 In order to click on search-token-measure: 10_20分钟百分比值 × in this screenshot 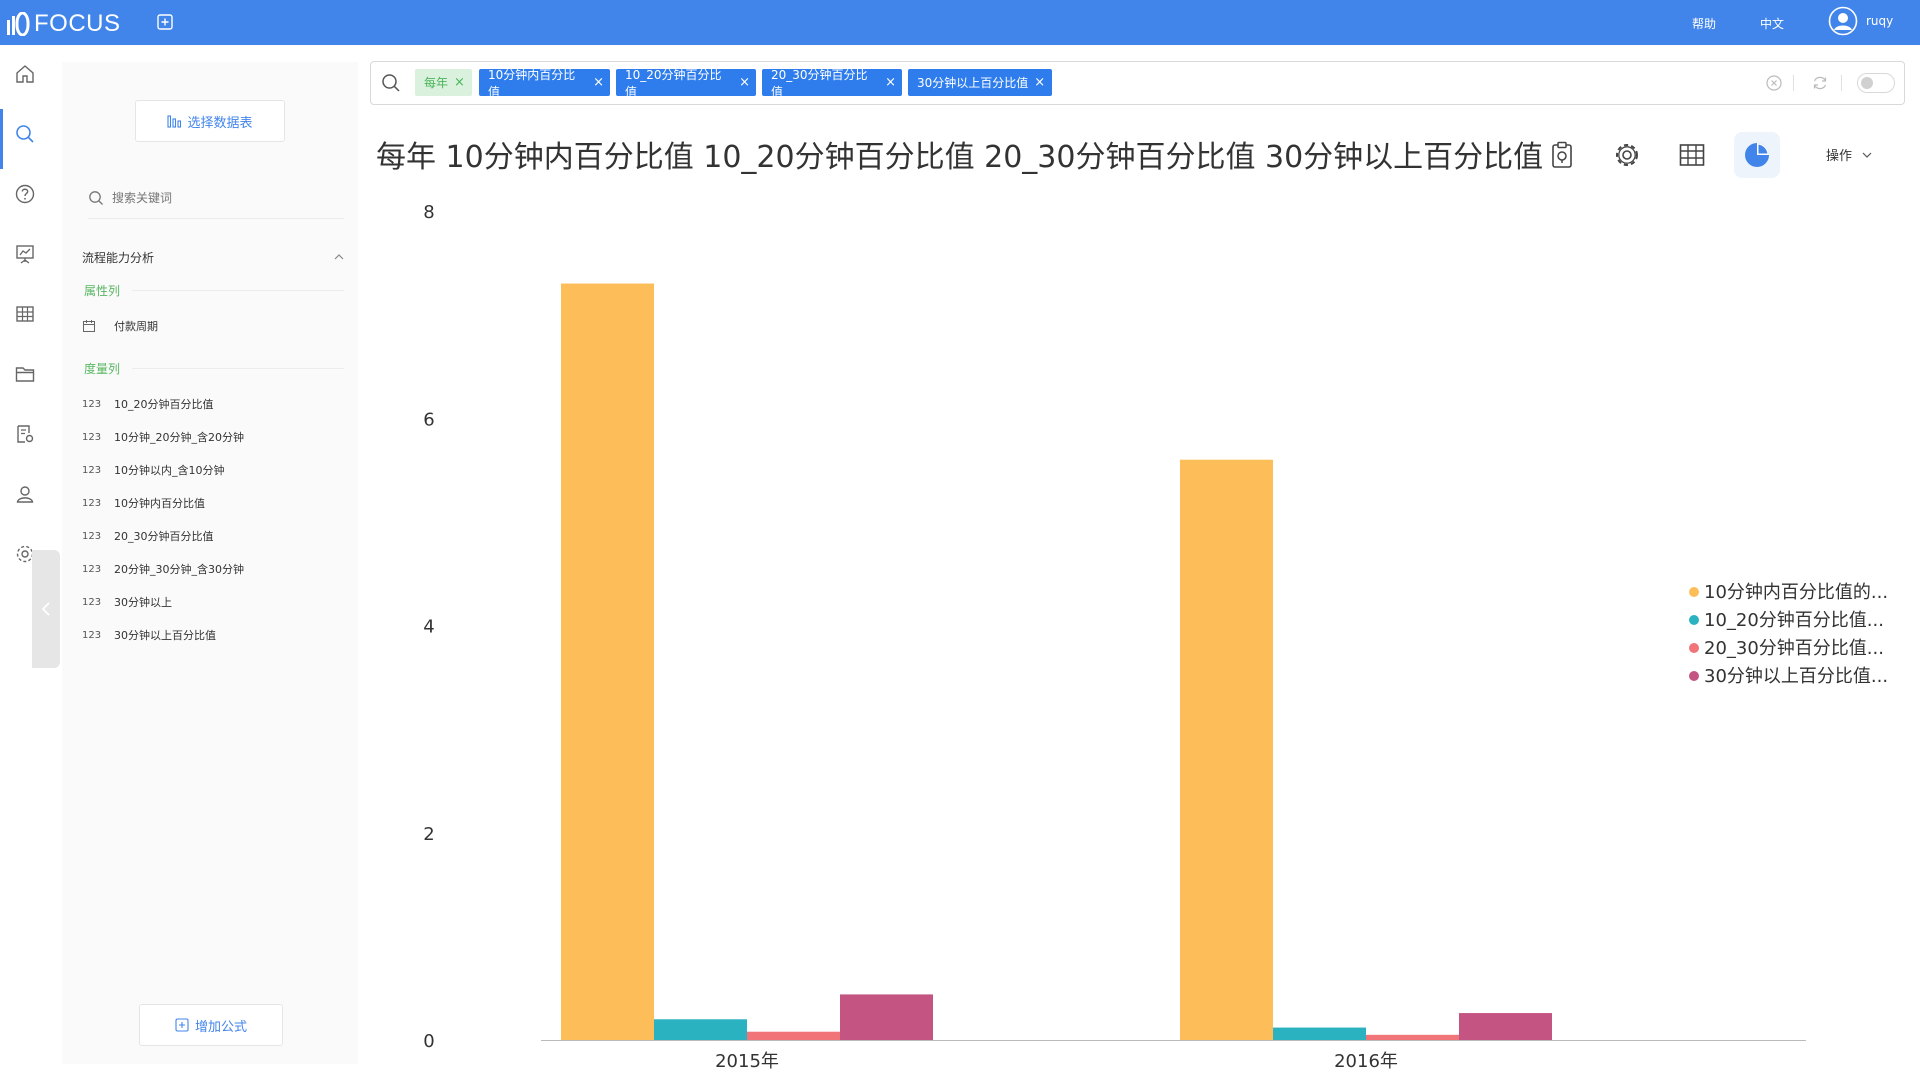, I will do `click(686, 83)`.